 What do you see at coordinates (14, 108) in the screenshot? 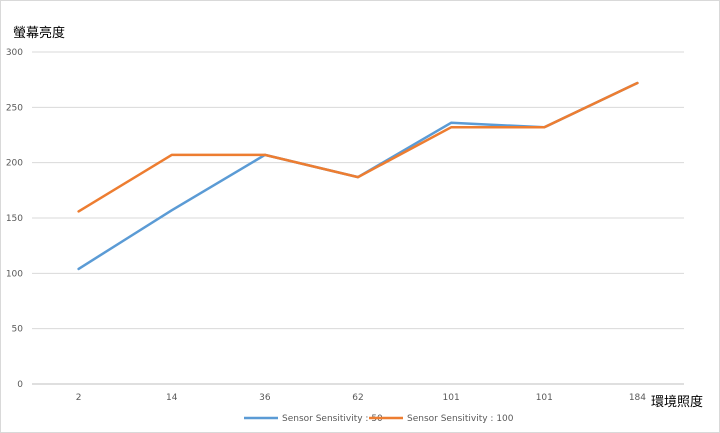
I see `y-tick-label: 250` at bounding box center [14, 108].